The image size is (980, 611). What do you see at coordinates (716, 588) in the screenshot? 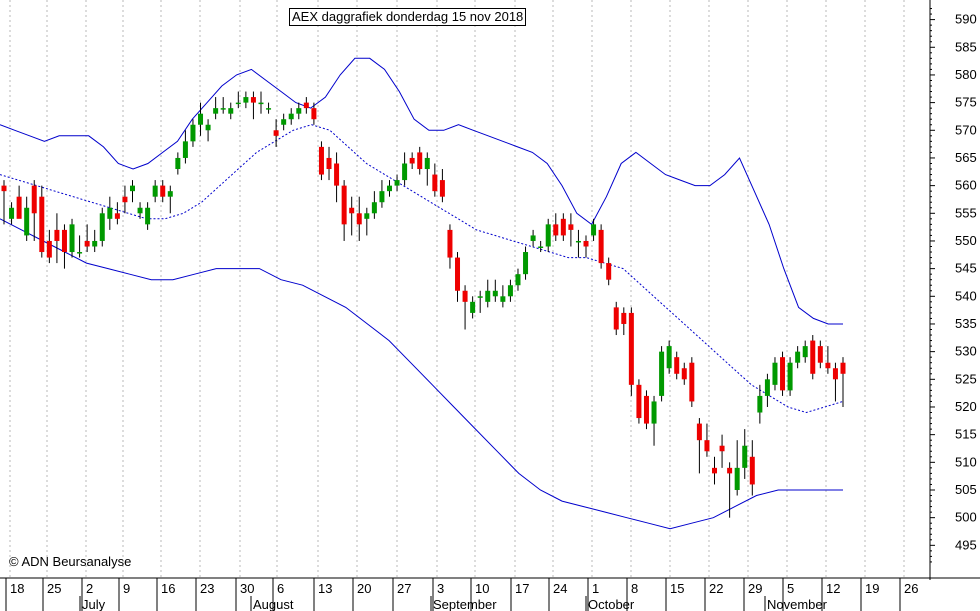
I see `x-day-label: 22` at bounding box center [716, 588].